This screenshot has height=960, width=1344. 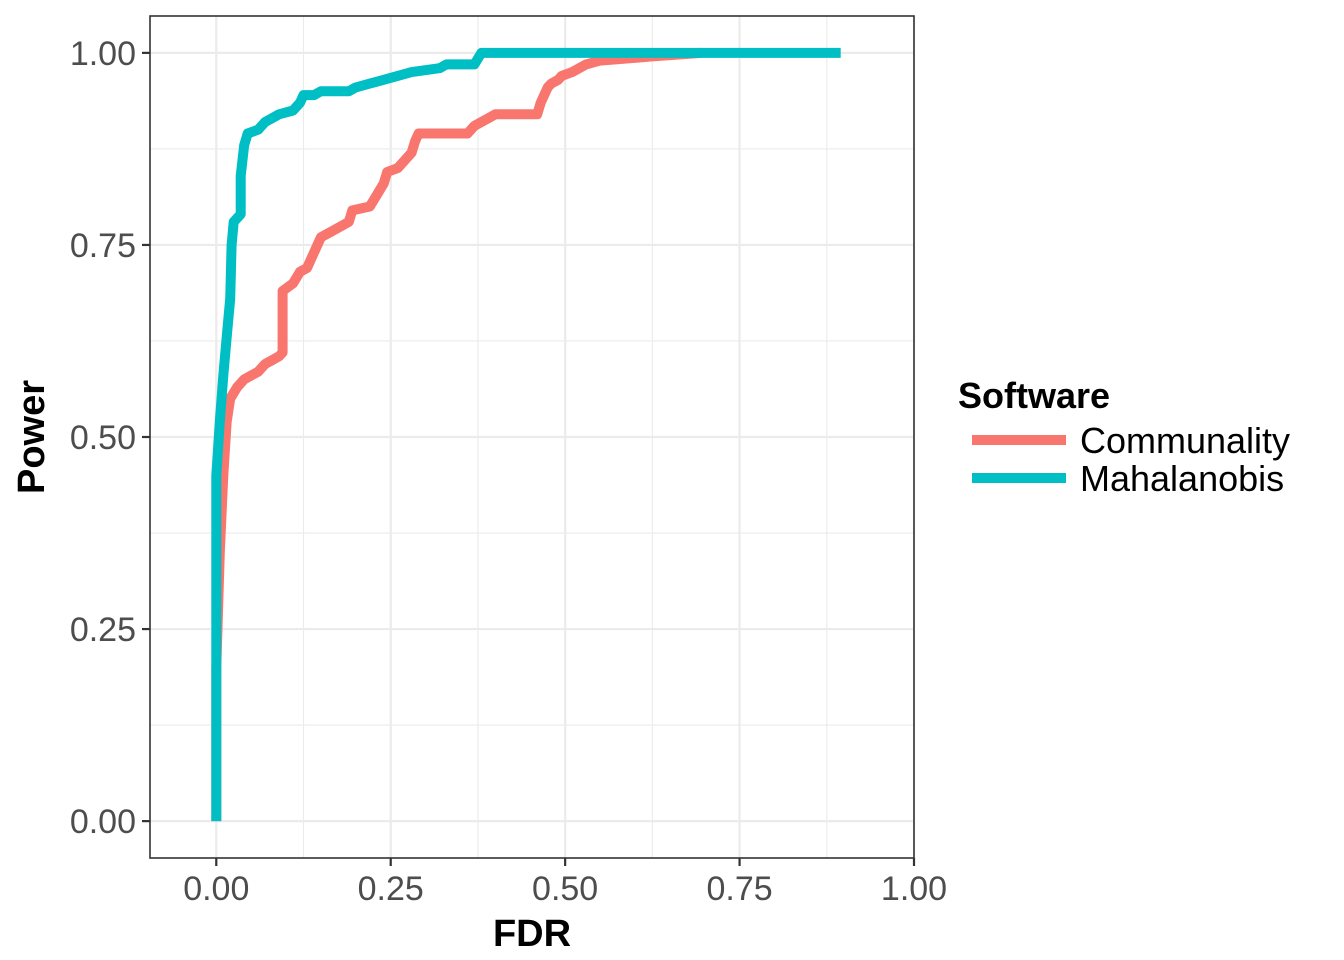 I want to click on x-tick-label: 0.75, so click(x=739, y=889).